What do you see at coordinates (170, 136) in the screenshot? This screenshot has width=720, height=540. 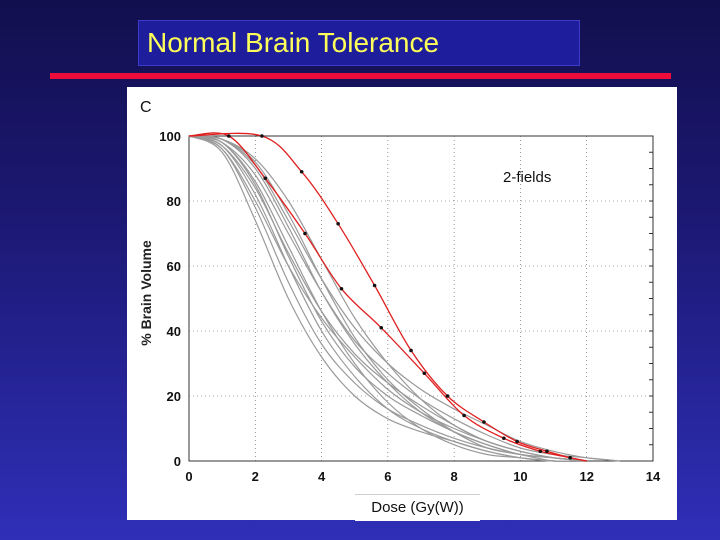 I see `y-tick-label: 100` at bounding box center [170, 136].